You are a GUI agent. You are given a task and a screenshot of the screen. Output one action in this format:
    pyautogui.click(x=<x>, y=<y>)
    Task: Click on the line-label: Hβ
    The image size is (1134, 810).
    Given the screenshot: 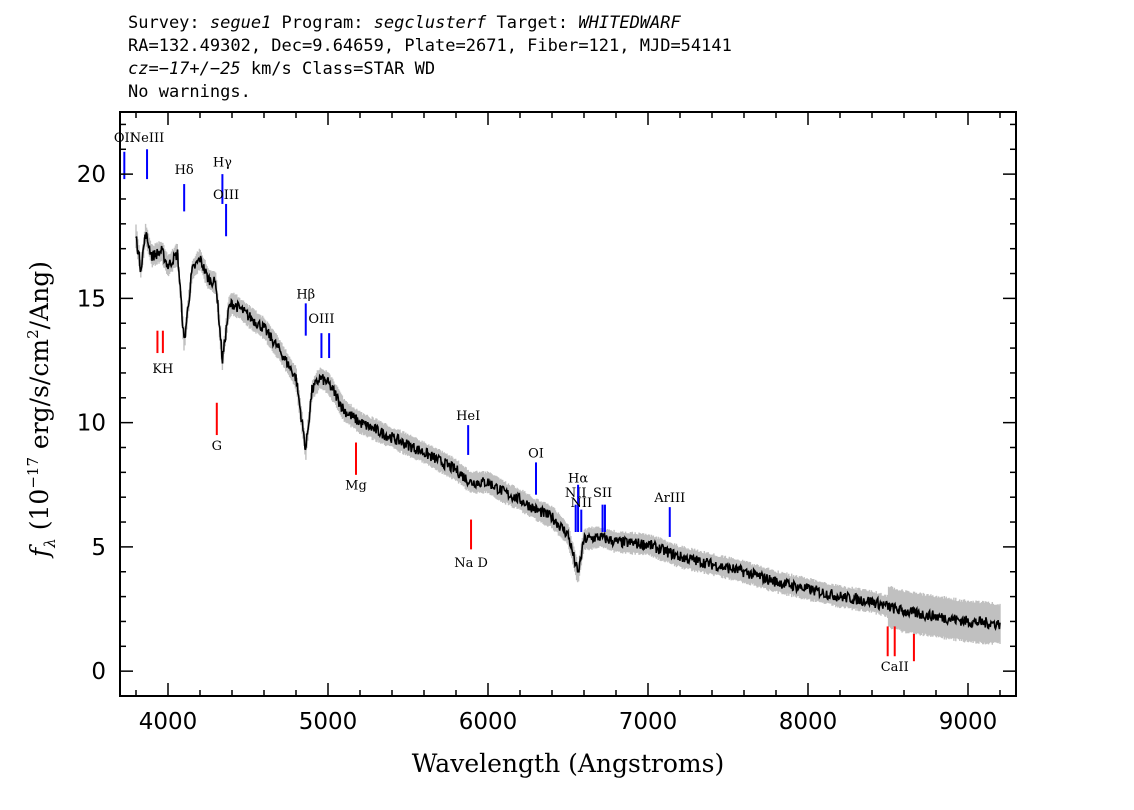 What is the action you would take?
    pyautogui.click(x=305, y=294)
    